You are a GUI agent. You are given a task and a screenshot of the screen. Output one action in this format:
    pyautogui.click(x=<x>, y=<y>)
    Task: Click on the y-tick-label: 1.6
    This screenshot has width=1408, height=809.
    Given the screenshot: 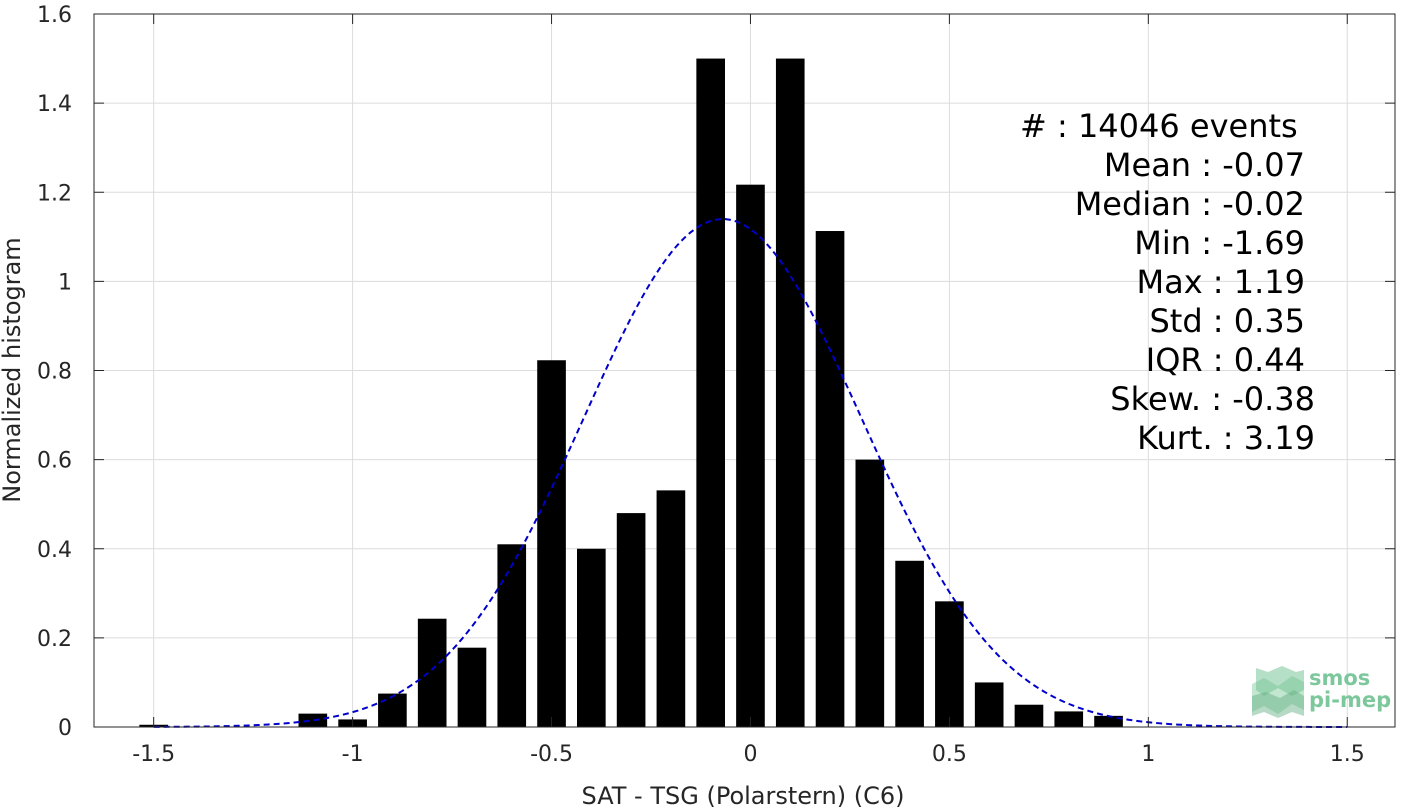 What is the action you would take?
    pyautogui.click(x=54, y=15)
    